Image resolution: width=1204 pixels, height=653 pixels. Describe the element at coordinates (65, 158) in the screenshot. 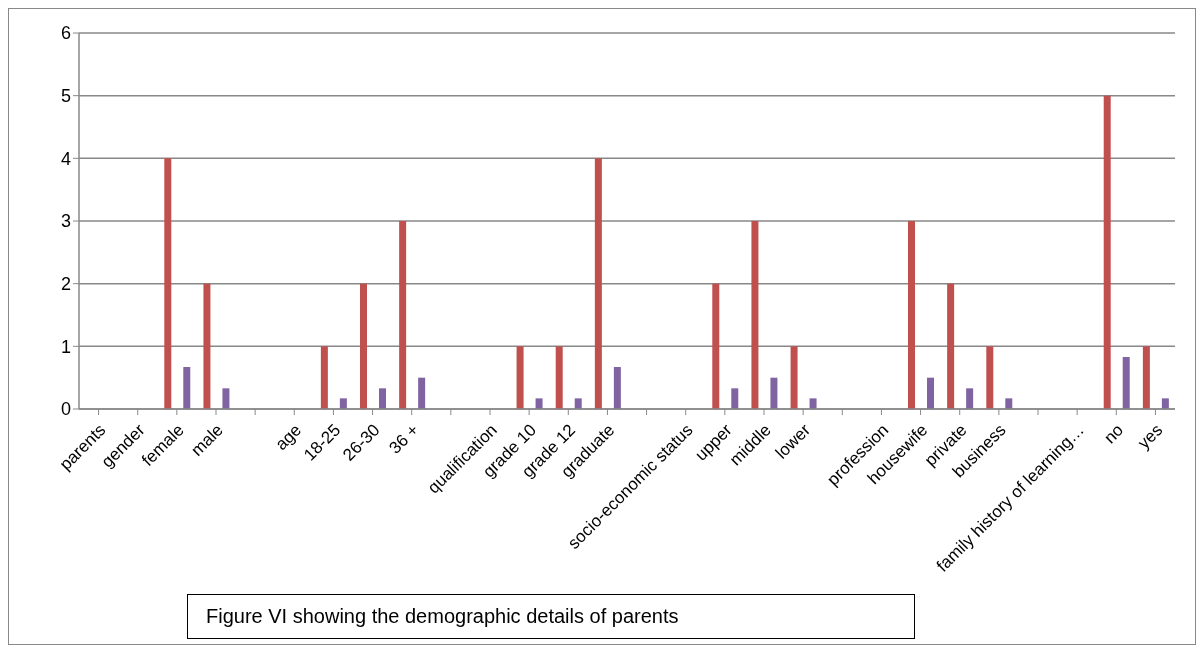

I see `y-tick-label: 4` at that location.